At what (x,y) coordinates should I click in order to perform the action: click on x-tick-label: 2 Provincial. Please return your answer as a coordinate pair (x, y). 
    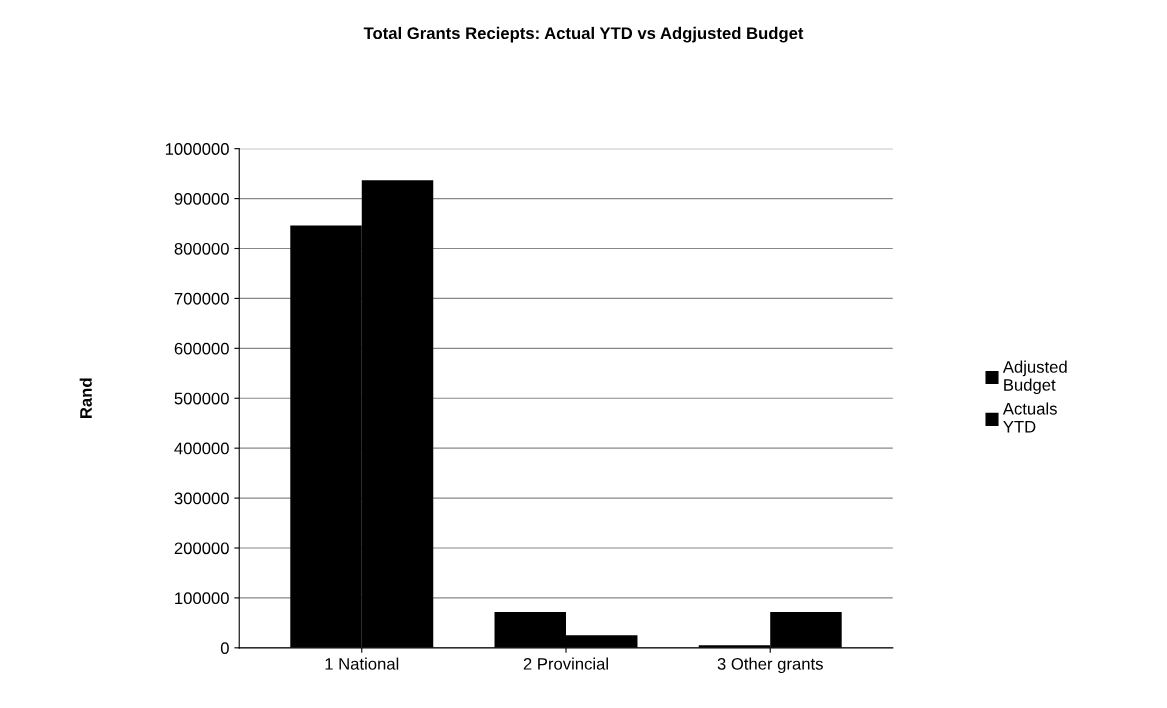
    Looking at the image, I should click on (565, 663).